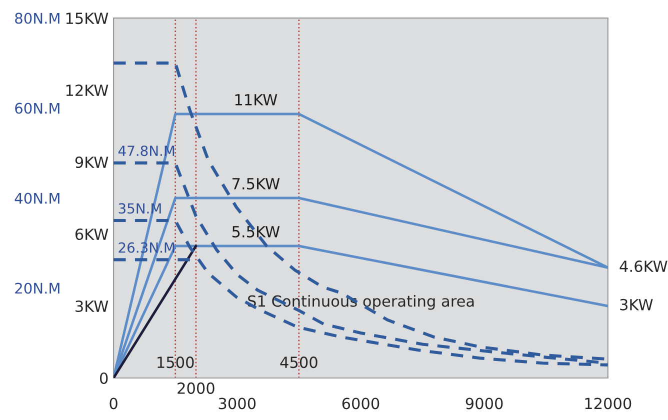 Image resolution: width=668 pixels, height=420 pixels. I want to click on x-tick-label: 12000, so click(608, 404).